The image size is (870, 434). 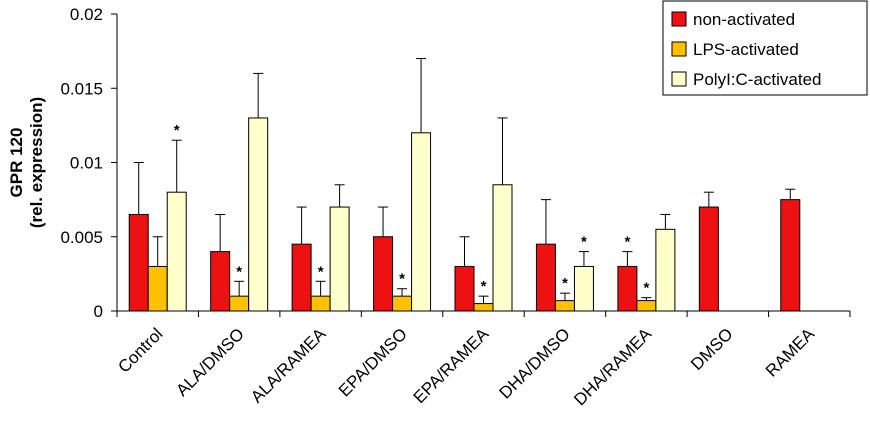 I want to click on legend-entry: PolyI:C-activated, so click(x=757, y=79).